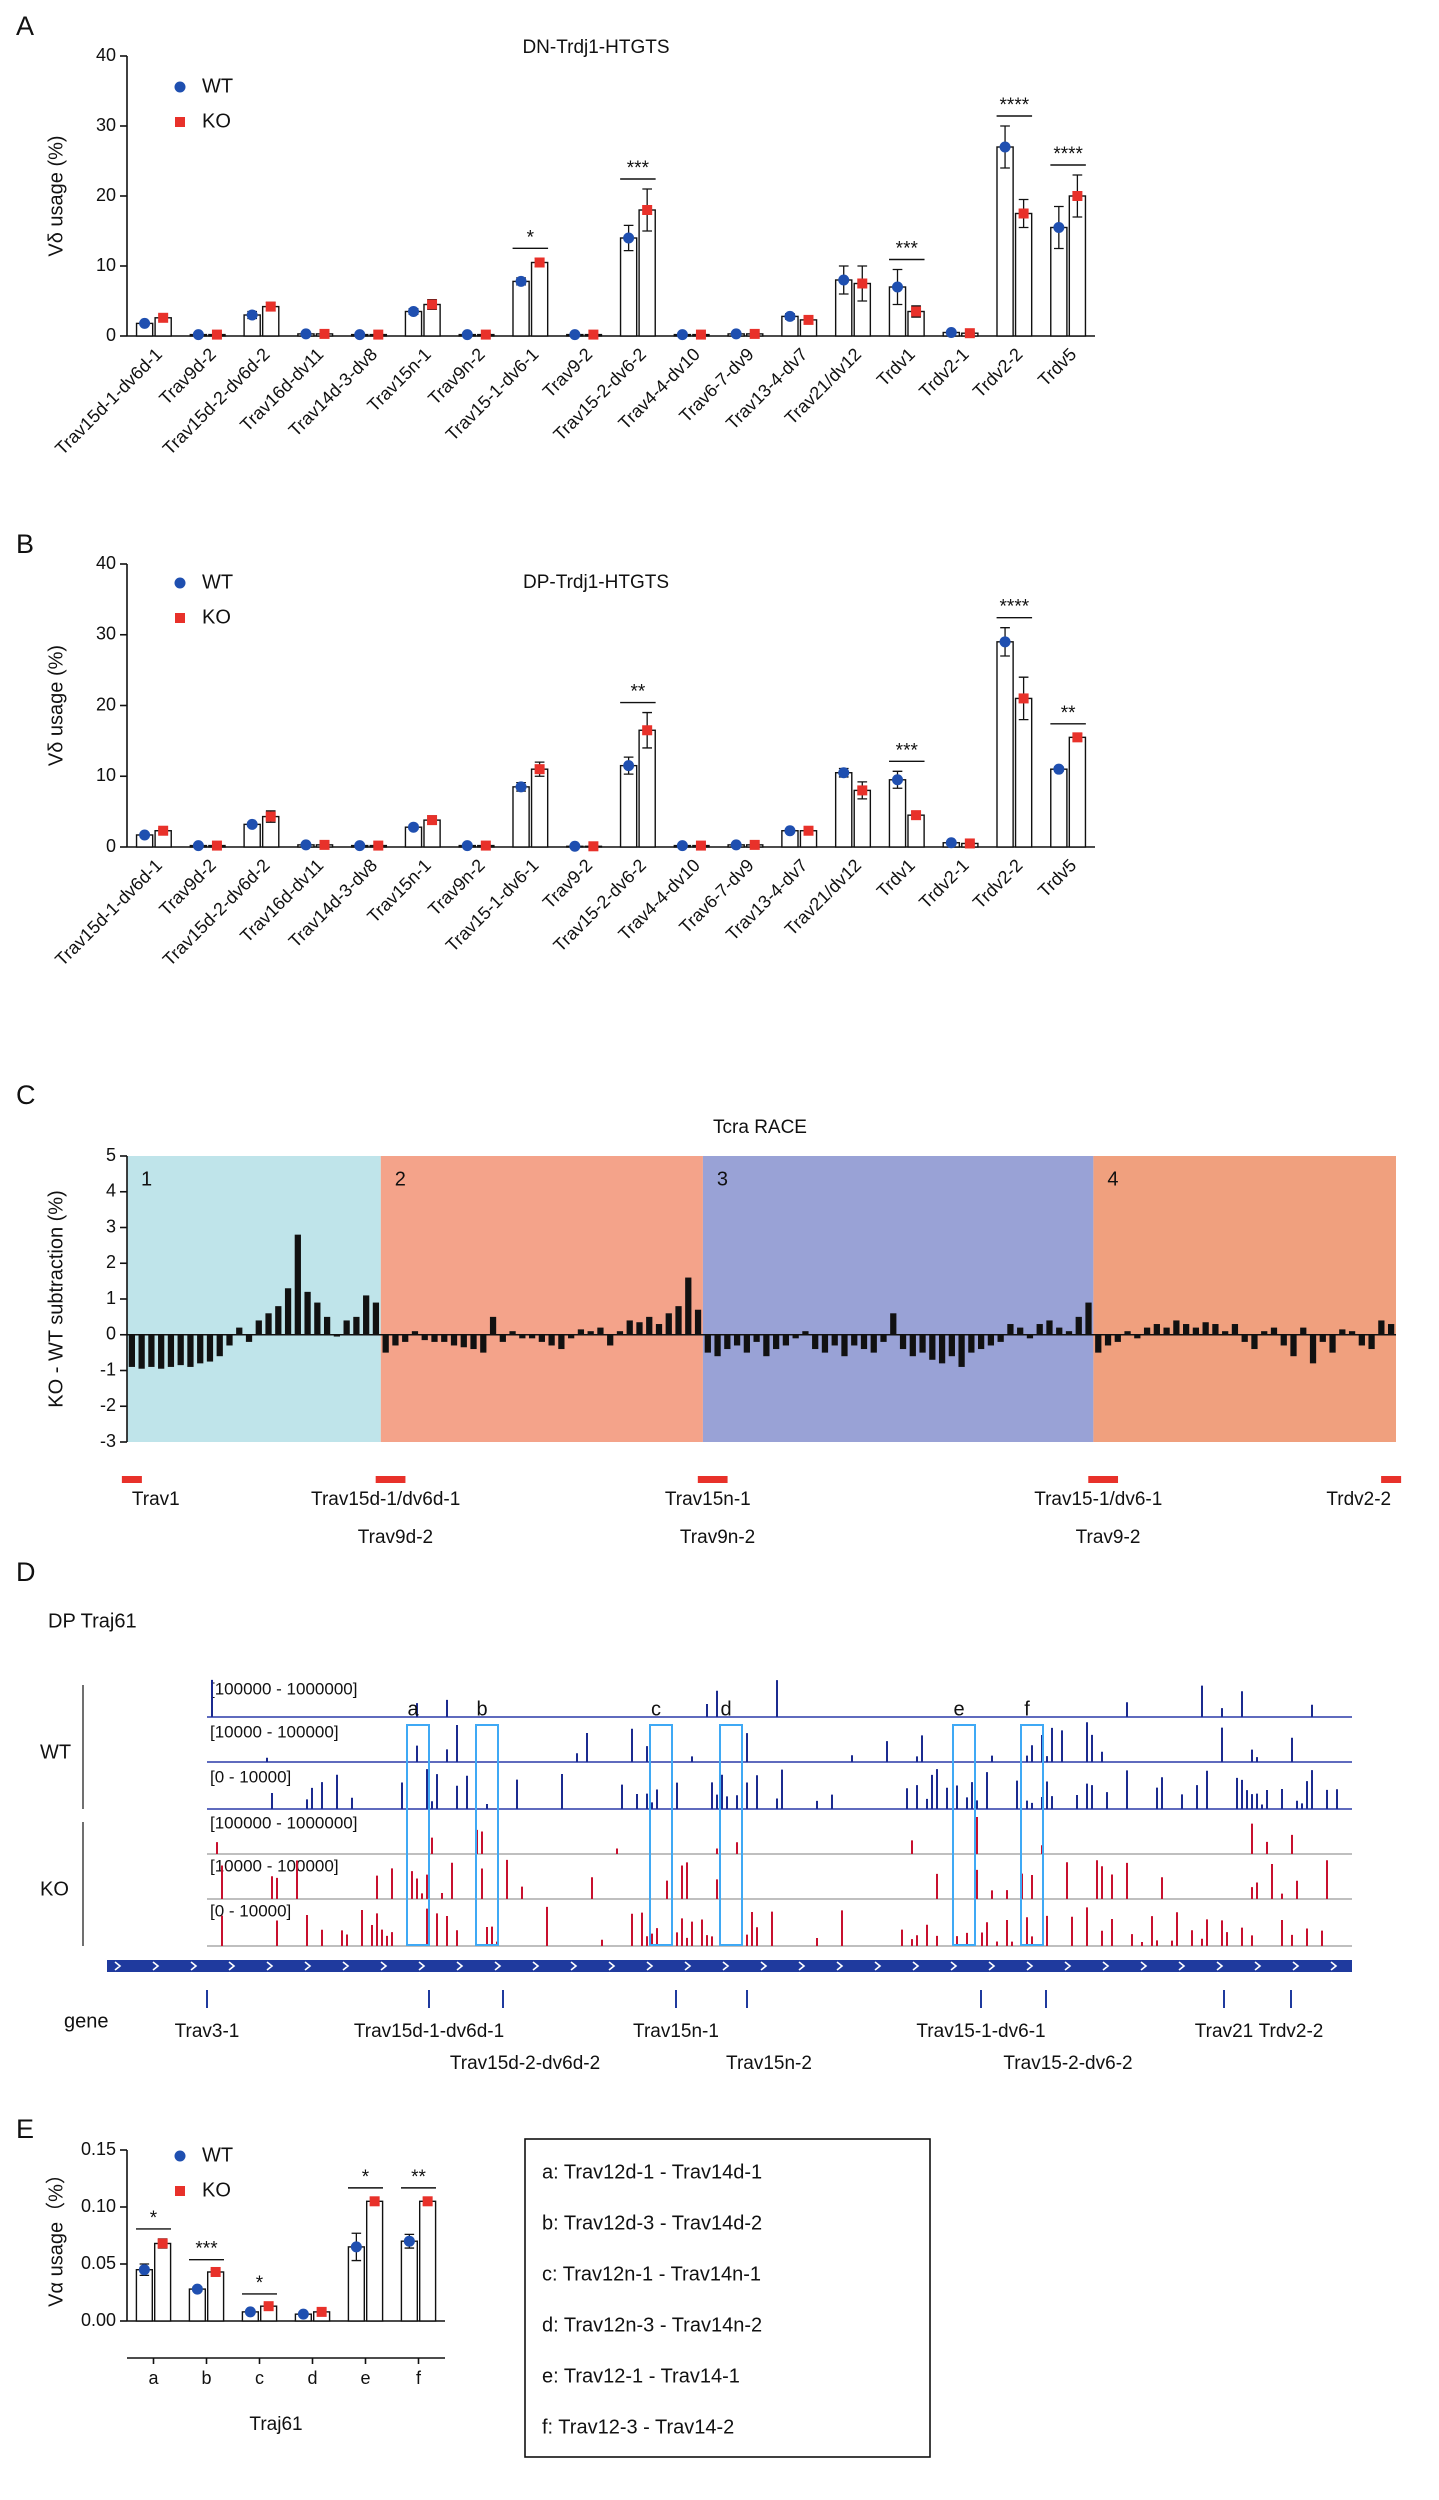 The width and height of the screenshot is (1439, 2500). Describe the element at coordinates (896, 878) in the screenshot. I see `x-tick-label: Trdv1` at that location.